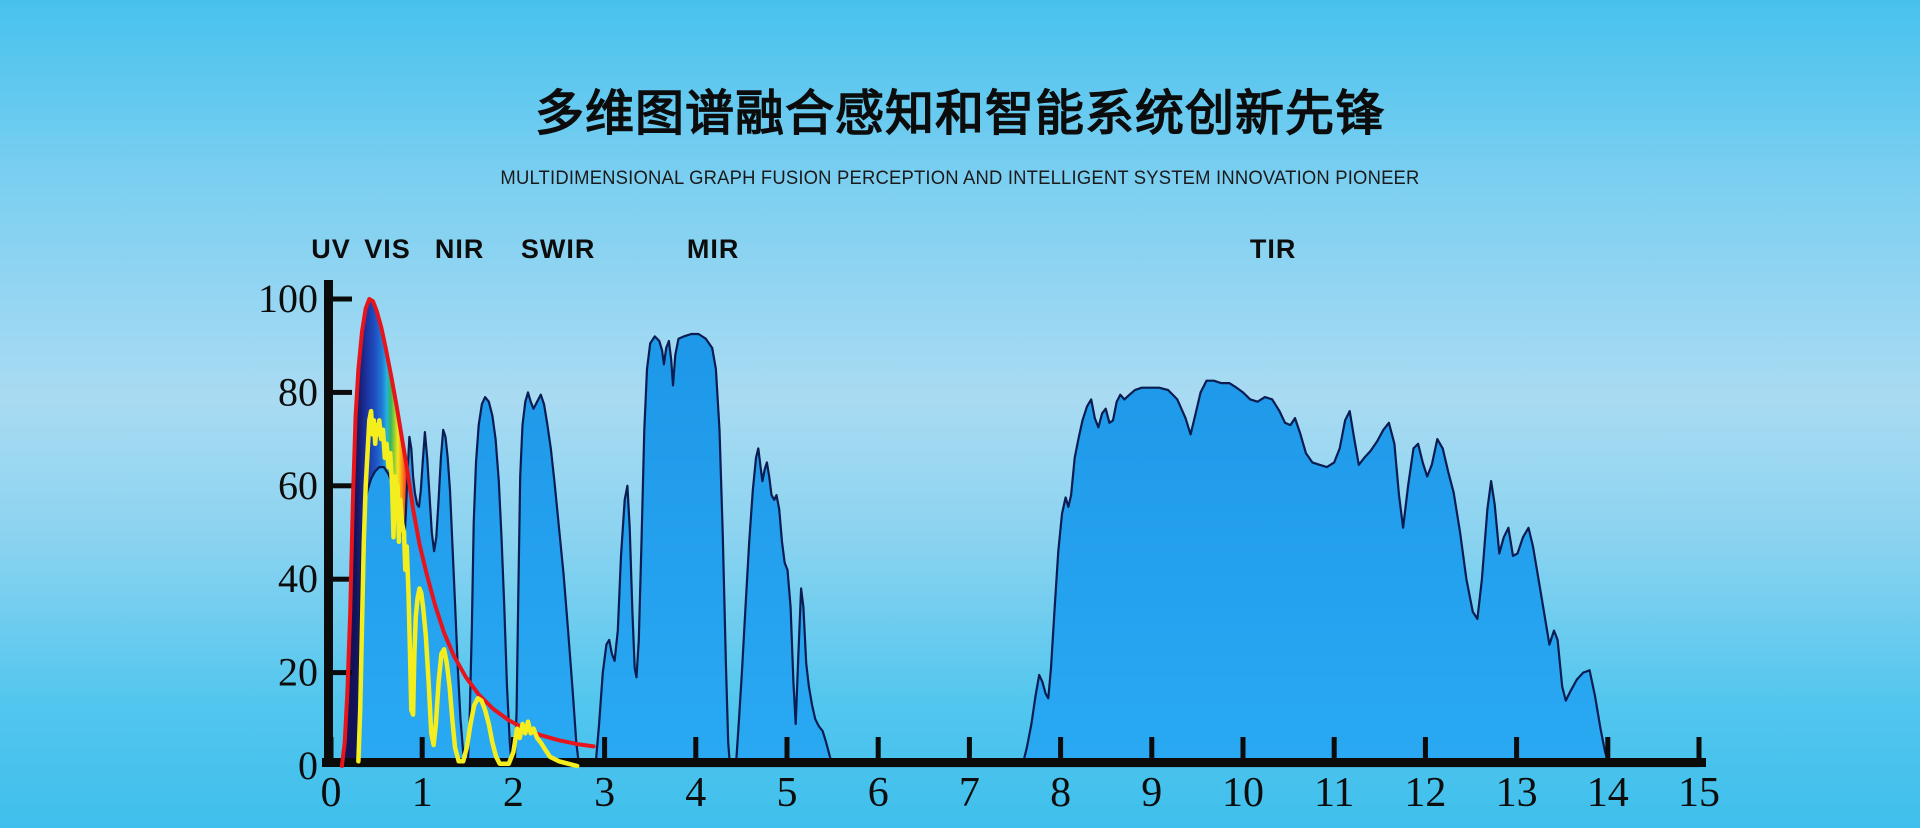 This screenshot has width=1920, height=828. Describe the element at coordinates (328, 523) in the screenshot. I see `y-axis` at that location.